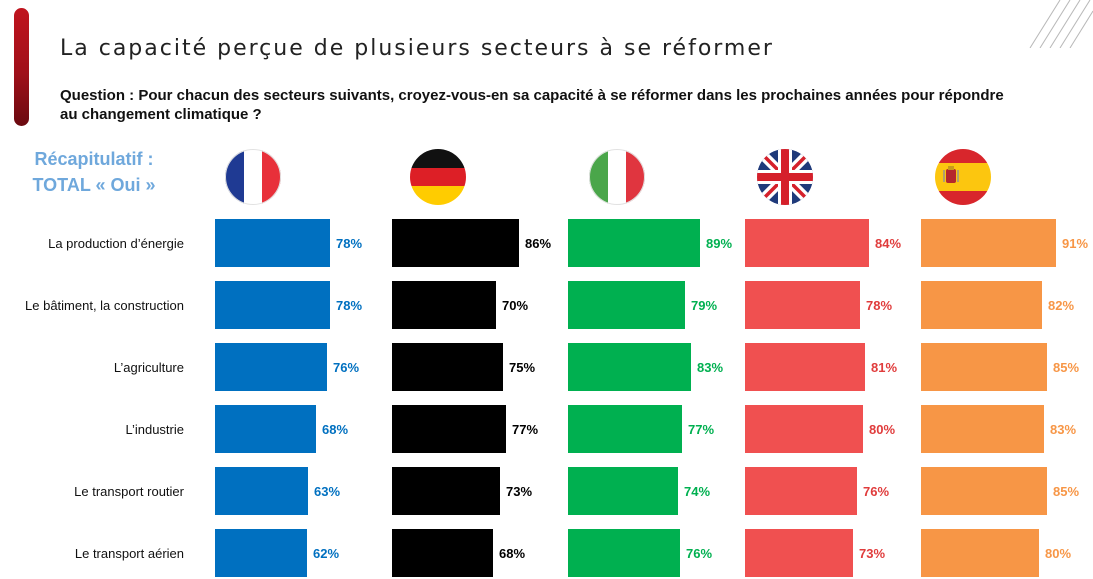  Describe the element at coordinates (346, 367) in the screenshot. I see `value-label-france-3: 76%` at that location.